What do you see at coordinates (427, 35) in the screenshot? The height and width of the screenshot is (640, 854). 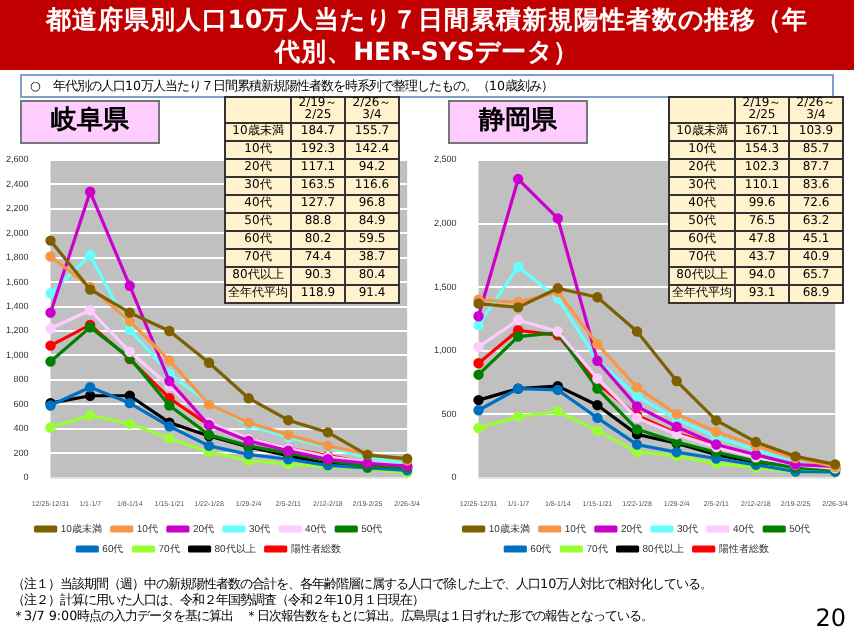 I see `text: 都道府県別人口10万人当たり７日間累積新規陽性者数の推移（年代別、HER-SYSデータ）` at bounding box center [427, 35].